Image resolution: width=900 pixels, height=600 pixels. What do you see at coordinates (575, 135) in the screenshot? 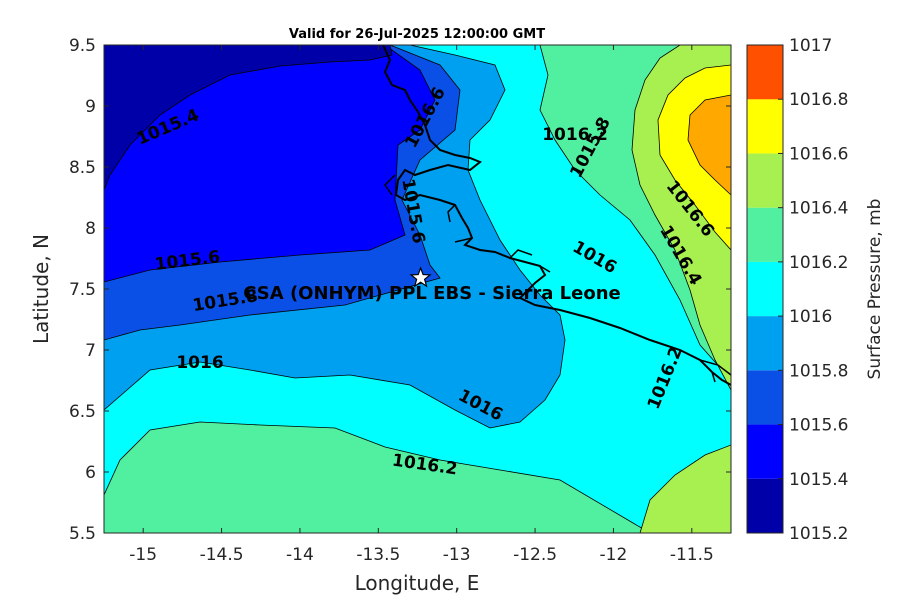
I see `contour-label: 1016.2` at bounding box center [575, 135].